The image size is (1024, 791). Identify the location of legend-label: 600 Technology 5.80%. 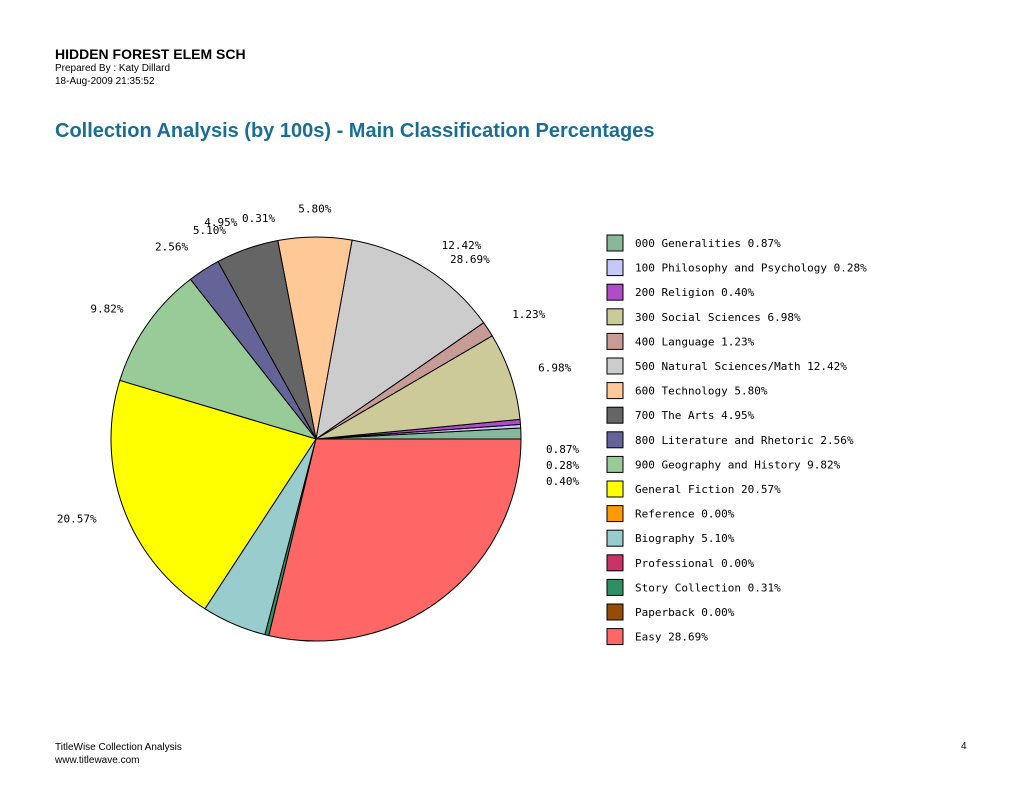
(701, 391).